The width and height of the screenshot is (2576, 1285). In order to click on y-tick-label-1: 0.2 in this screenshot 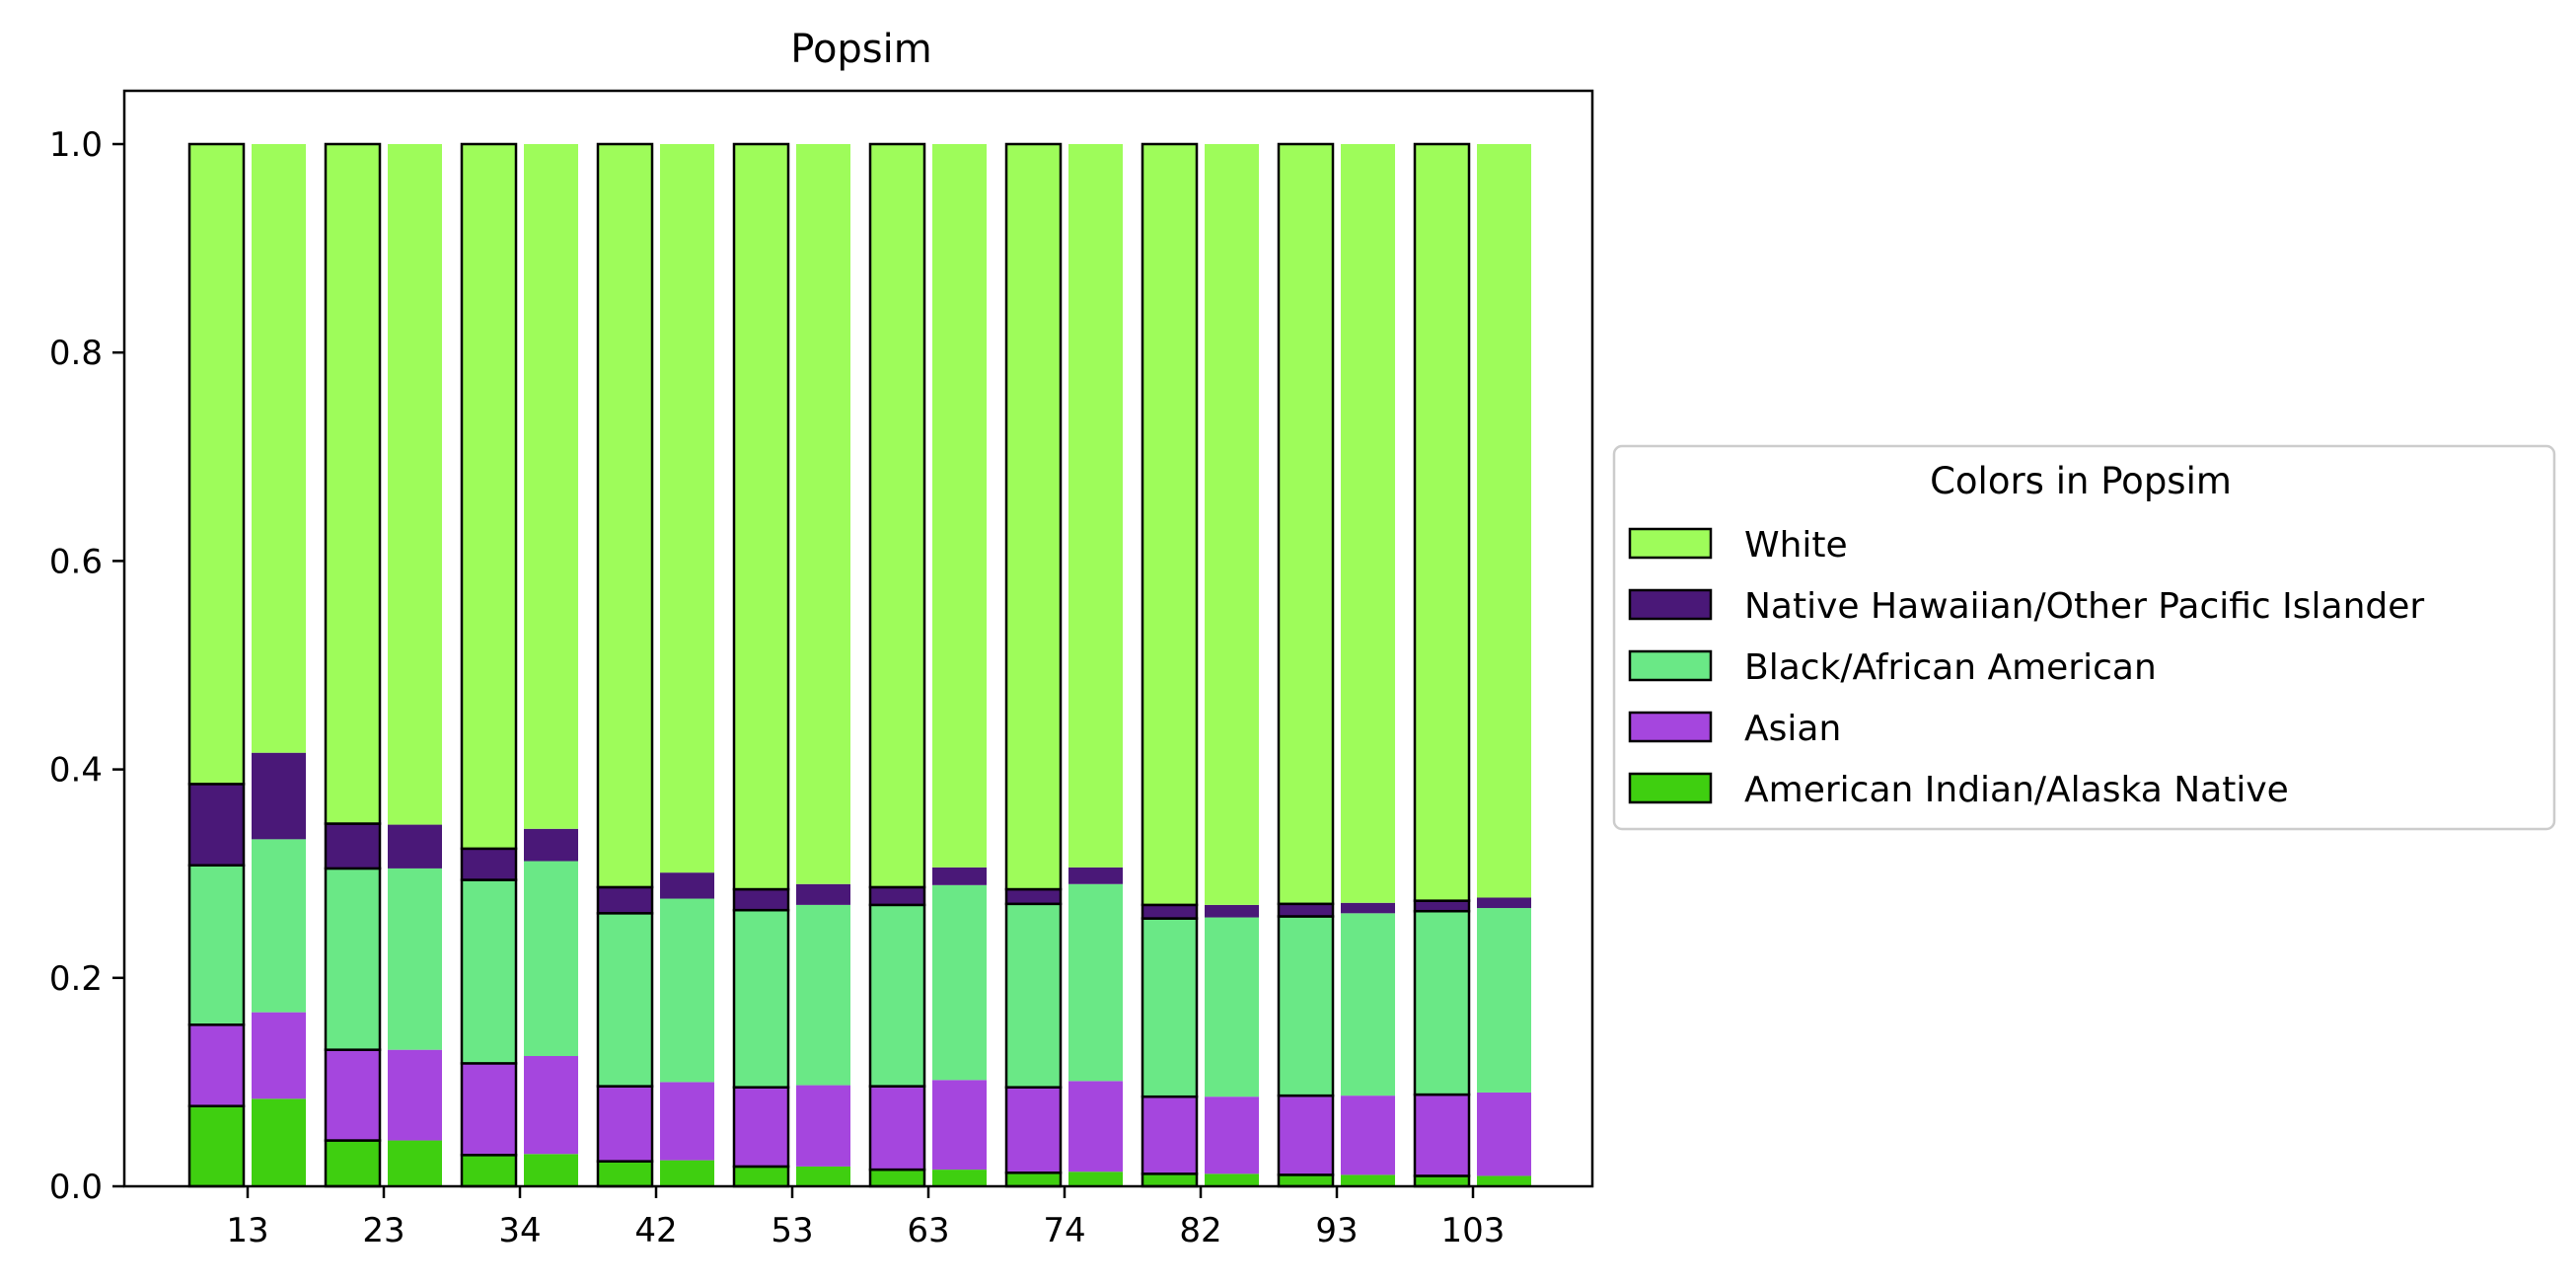, I will do `click(76, 979)`.